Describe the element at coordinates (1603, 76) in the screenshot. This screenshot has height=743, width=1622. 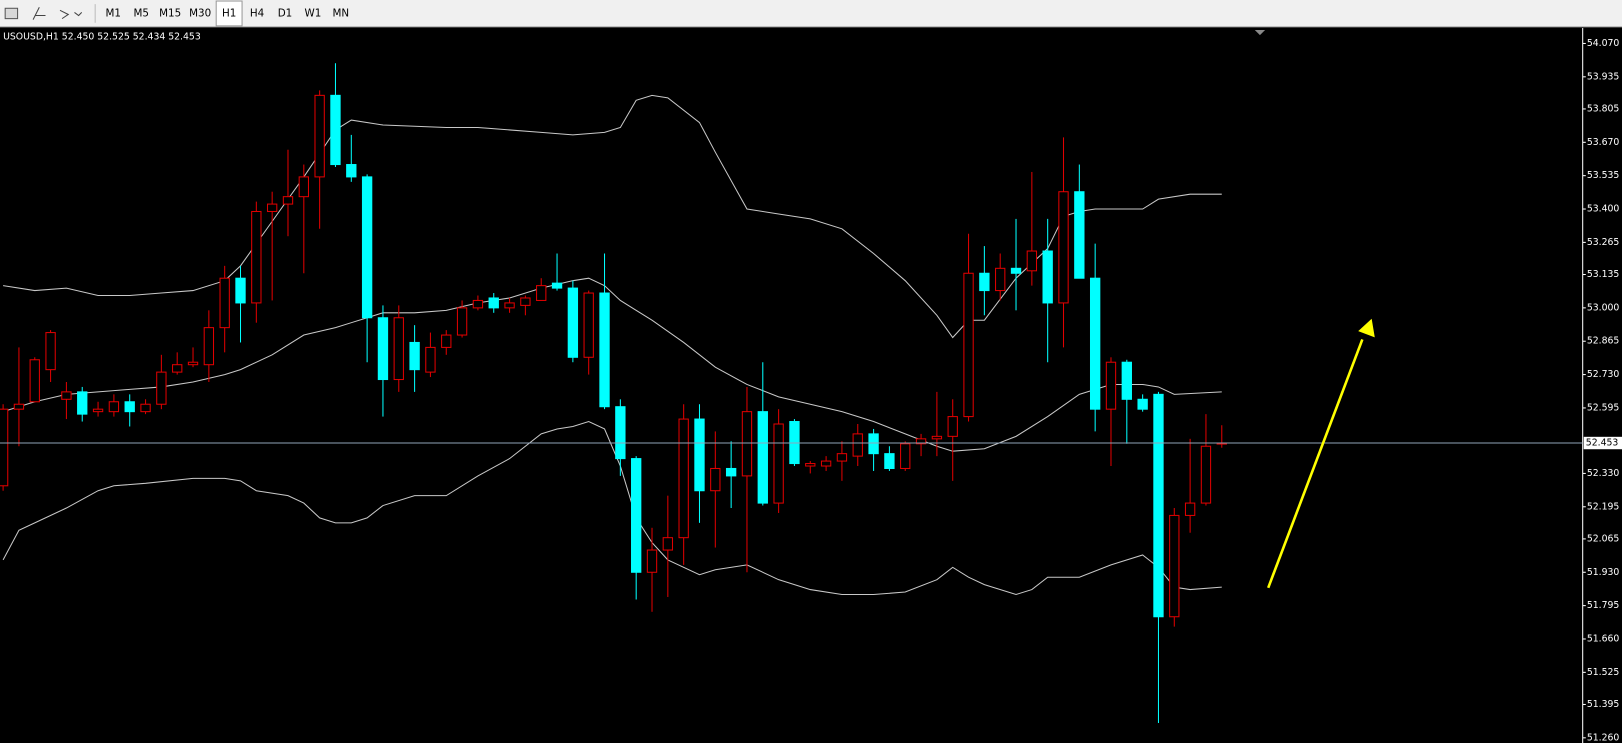
I see `y-tick-label: 53.935` at that location.